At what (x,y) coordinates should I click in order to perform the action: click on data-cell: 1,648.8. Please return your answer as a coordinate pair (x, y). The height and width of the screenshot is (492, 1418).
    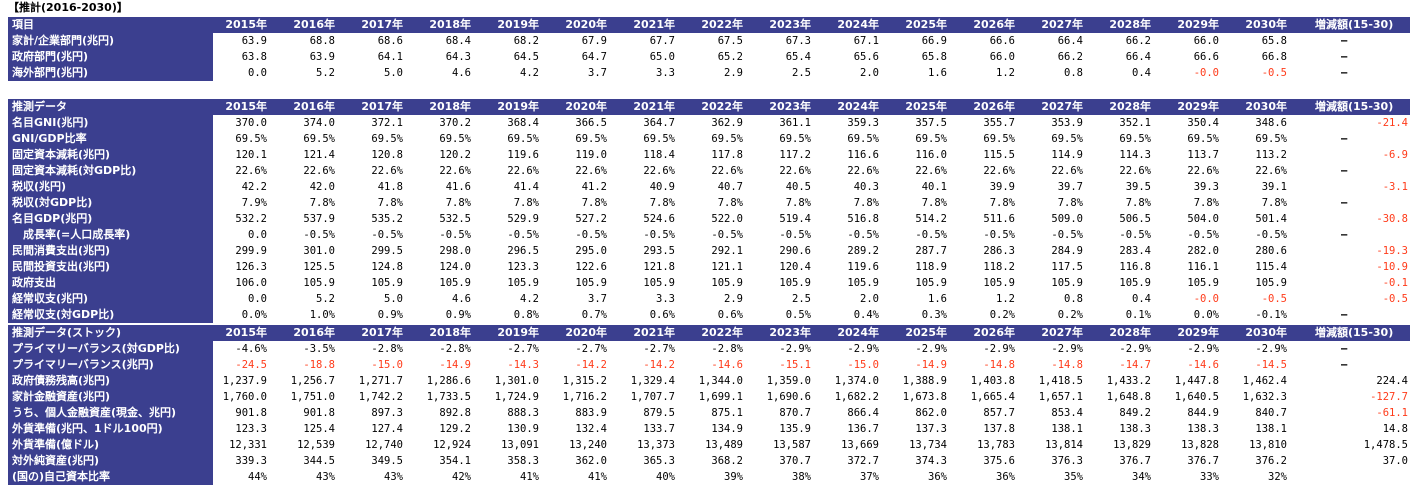
    Looking at the image, I should click on (1128, 397).